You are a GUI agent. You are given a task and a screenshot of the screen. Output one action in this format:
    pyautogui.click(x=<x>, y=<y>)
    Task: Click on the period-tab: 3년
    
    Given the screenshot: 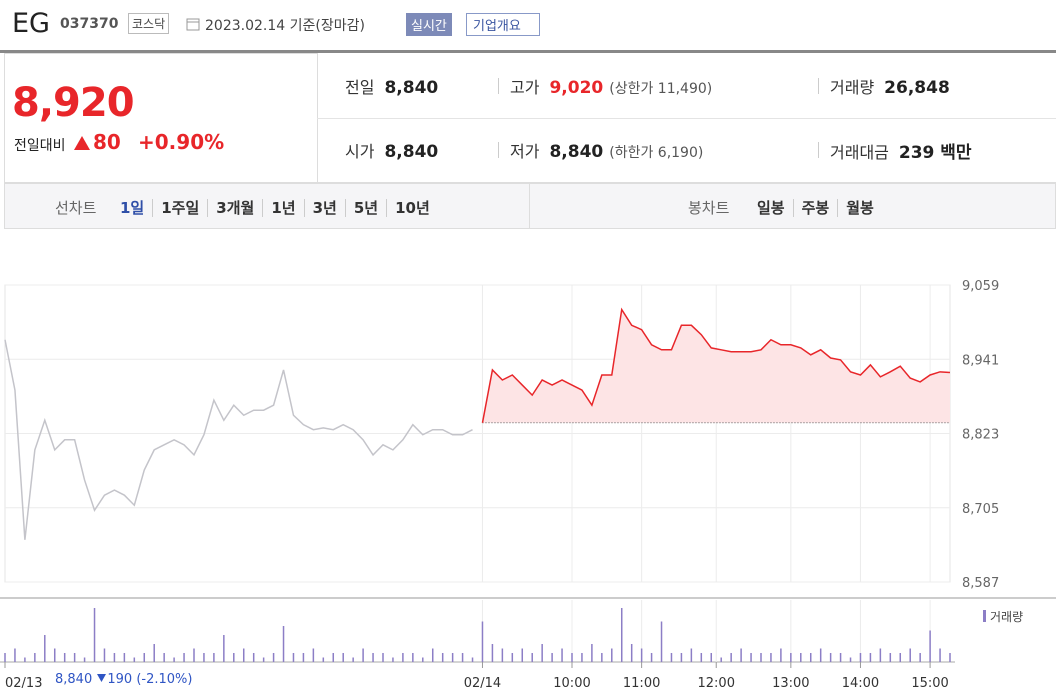 What is the action you would take?
    pyautogui.click(x=324, y=208)
    